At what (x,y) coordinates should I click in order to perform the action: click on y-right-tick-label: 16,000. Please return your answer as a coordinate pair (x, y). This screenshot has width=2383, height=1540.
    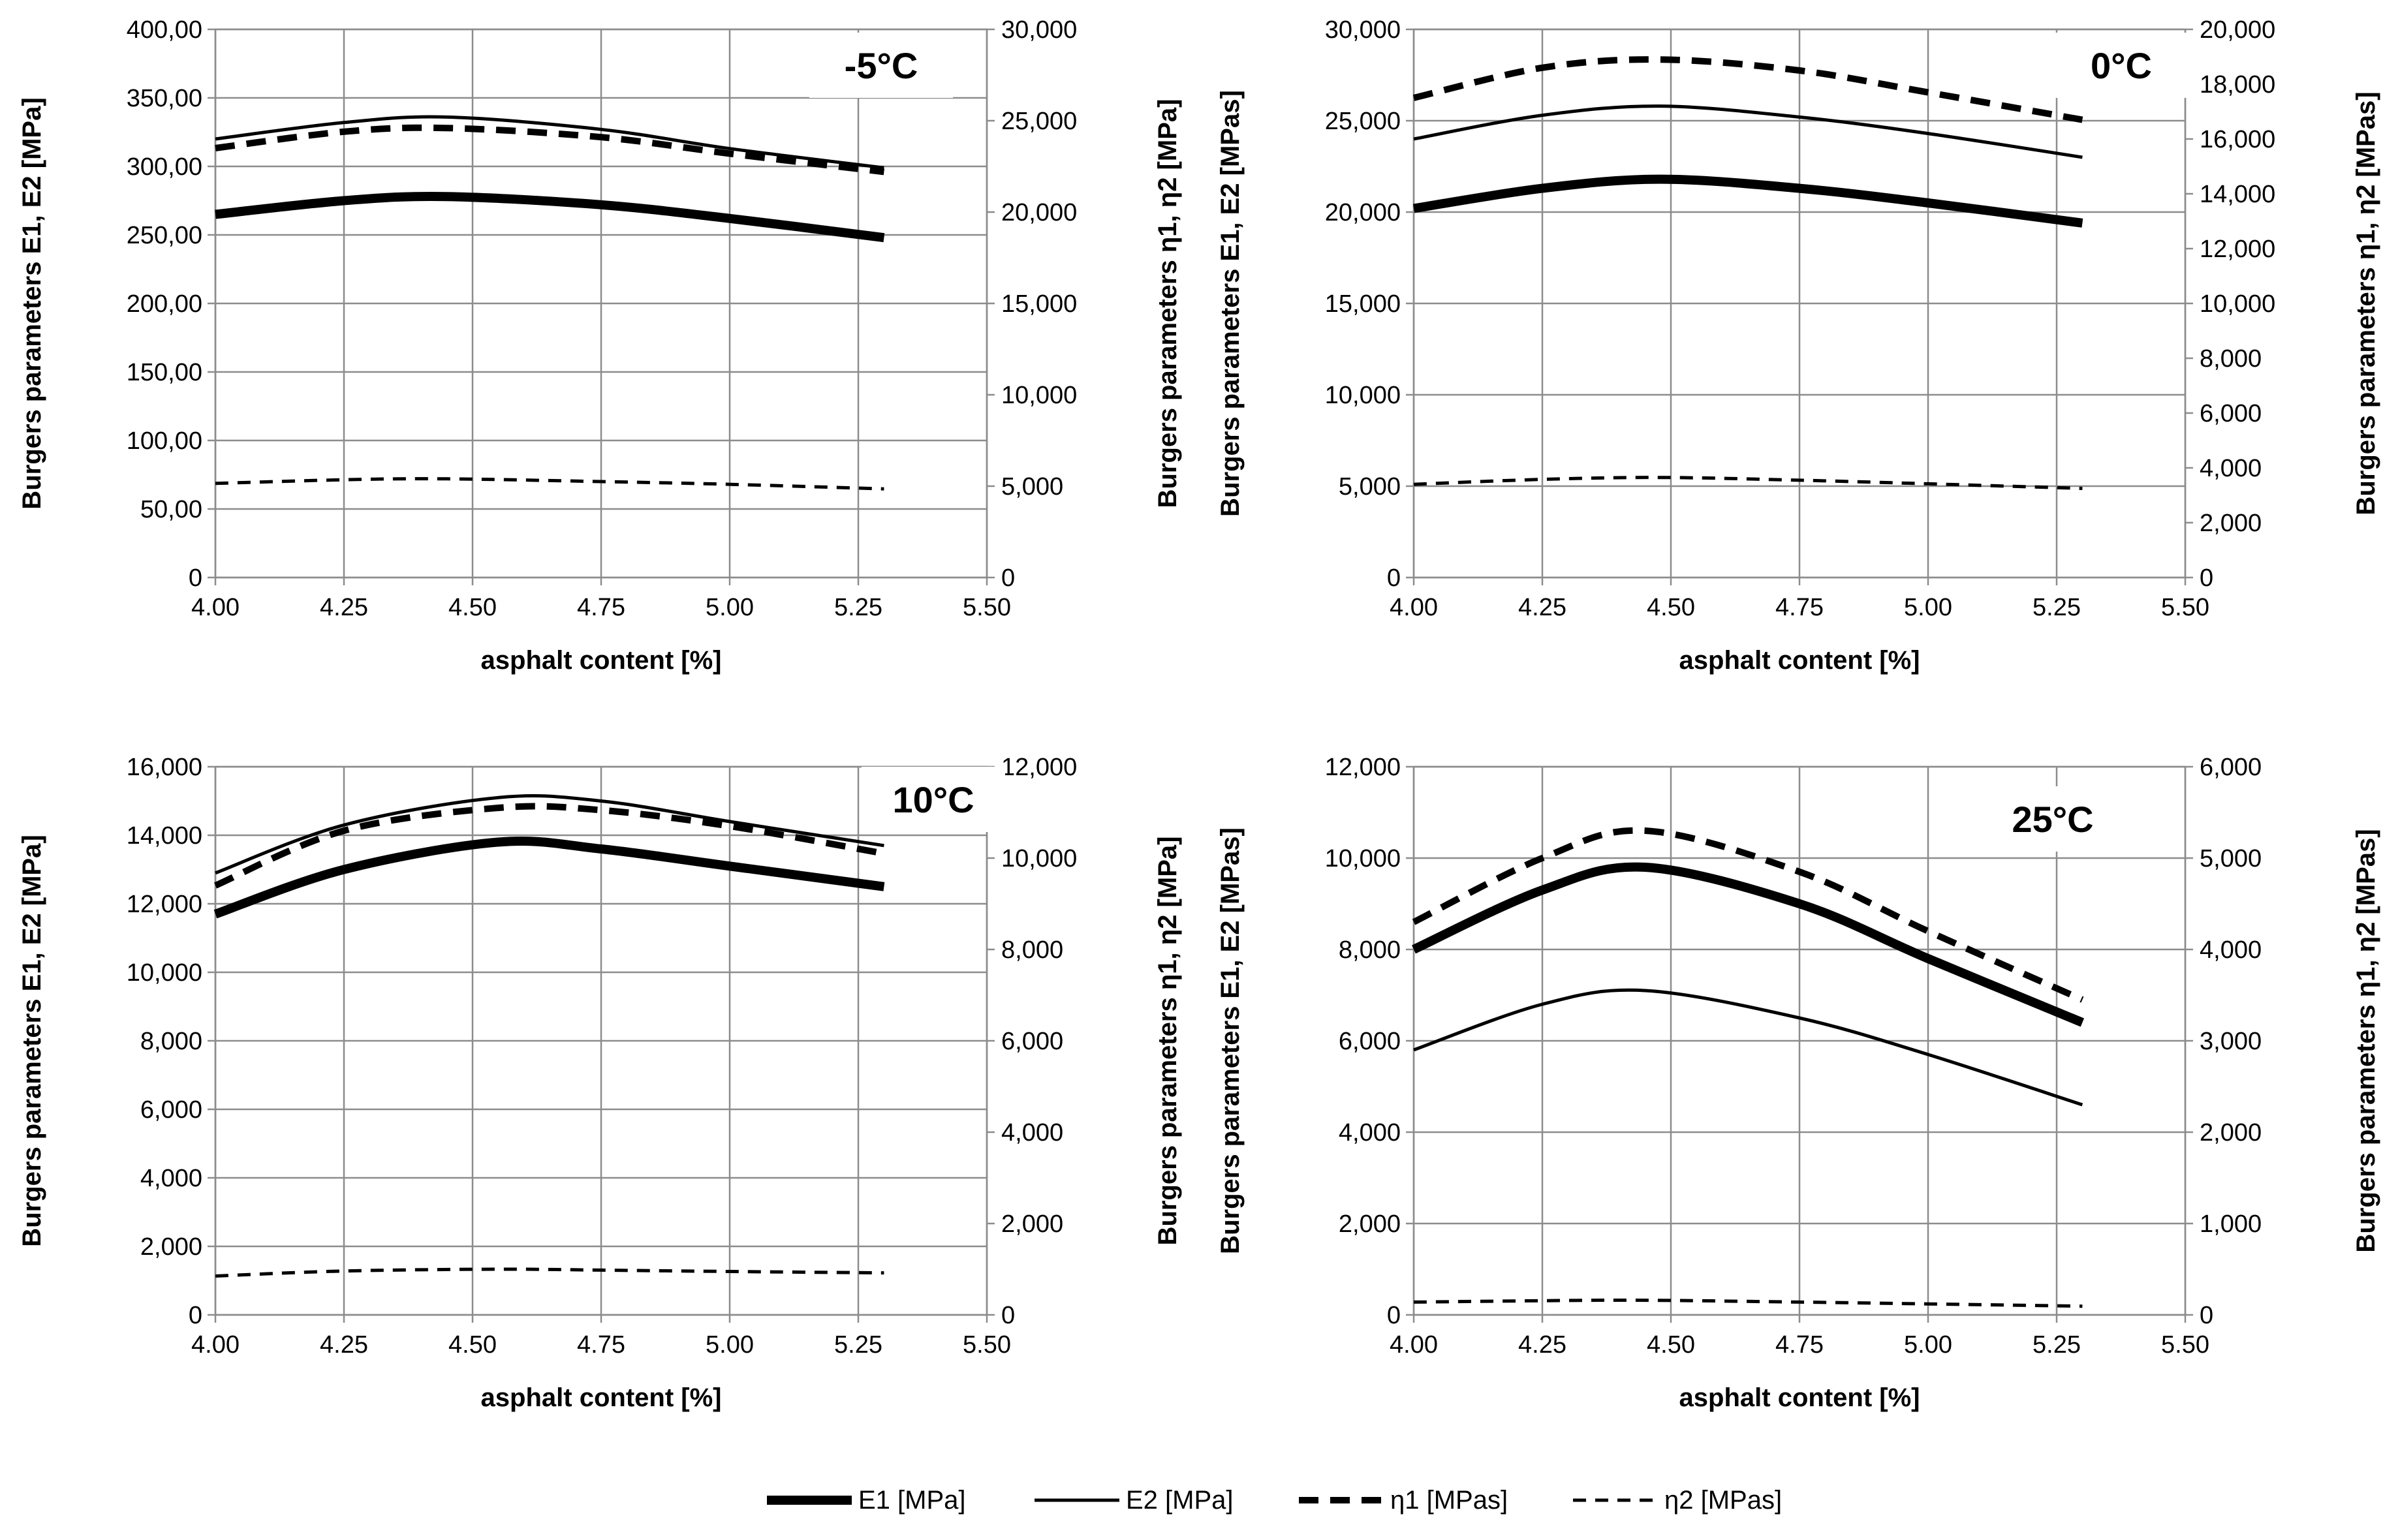
    Looking at the image, I should click on (2237, 140).